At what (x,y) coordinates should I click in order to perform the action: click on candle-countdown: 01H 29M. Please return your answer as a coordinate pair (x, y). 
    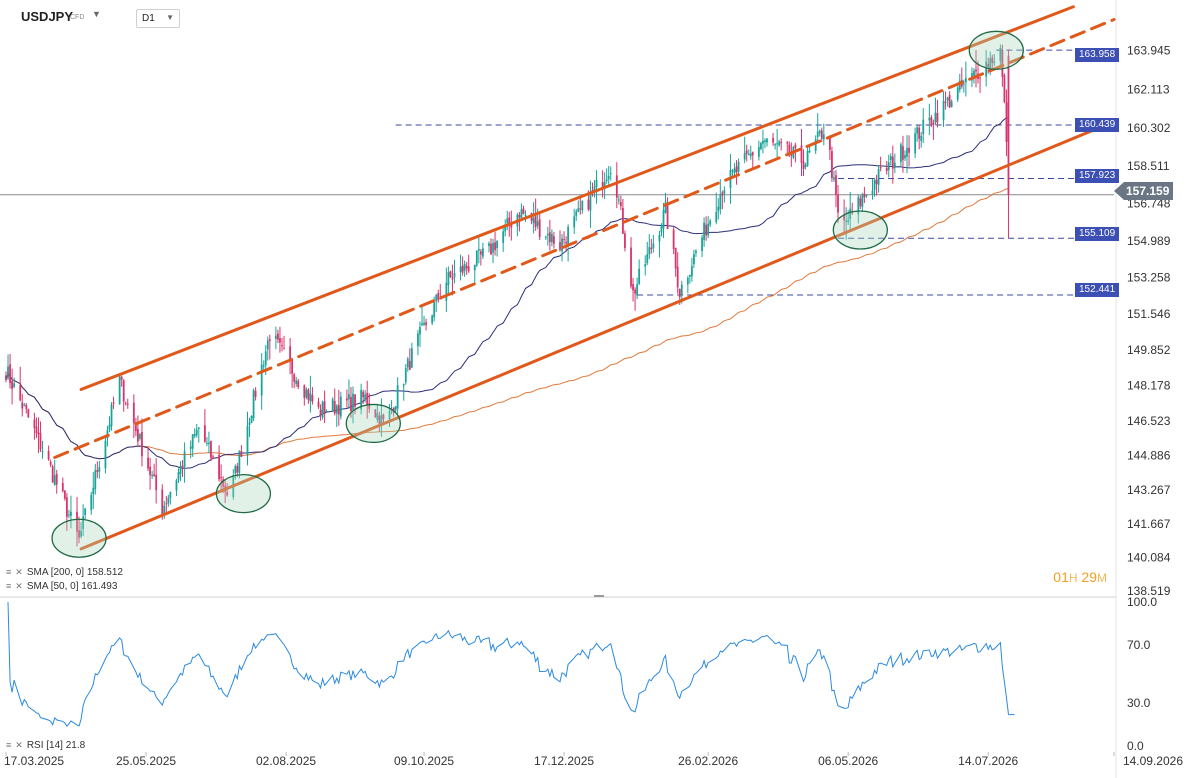
    Looking at the image, I should click on (1080, 577).